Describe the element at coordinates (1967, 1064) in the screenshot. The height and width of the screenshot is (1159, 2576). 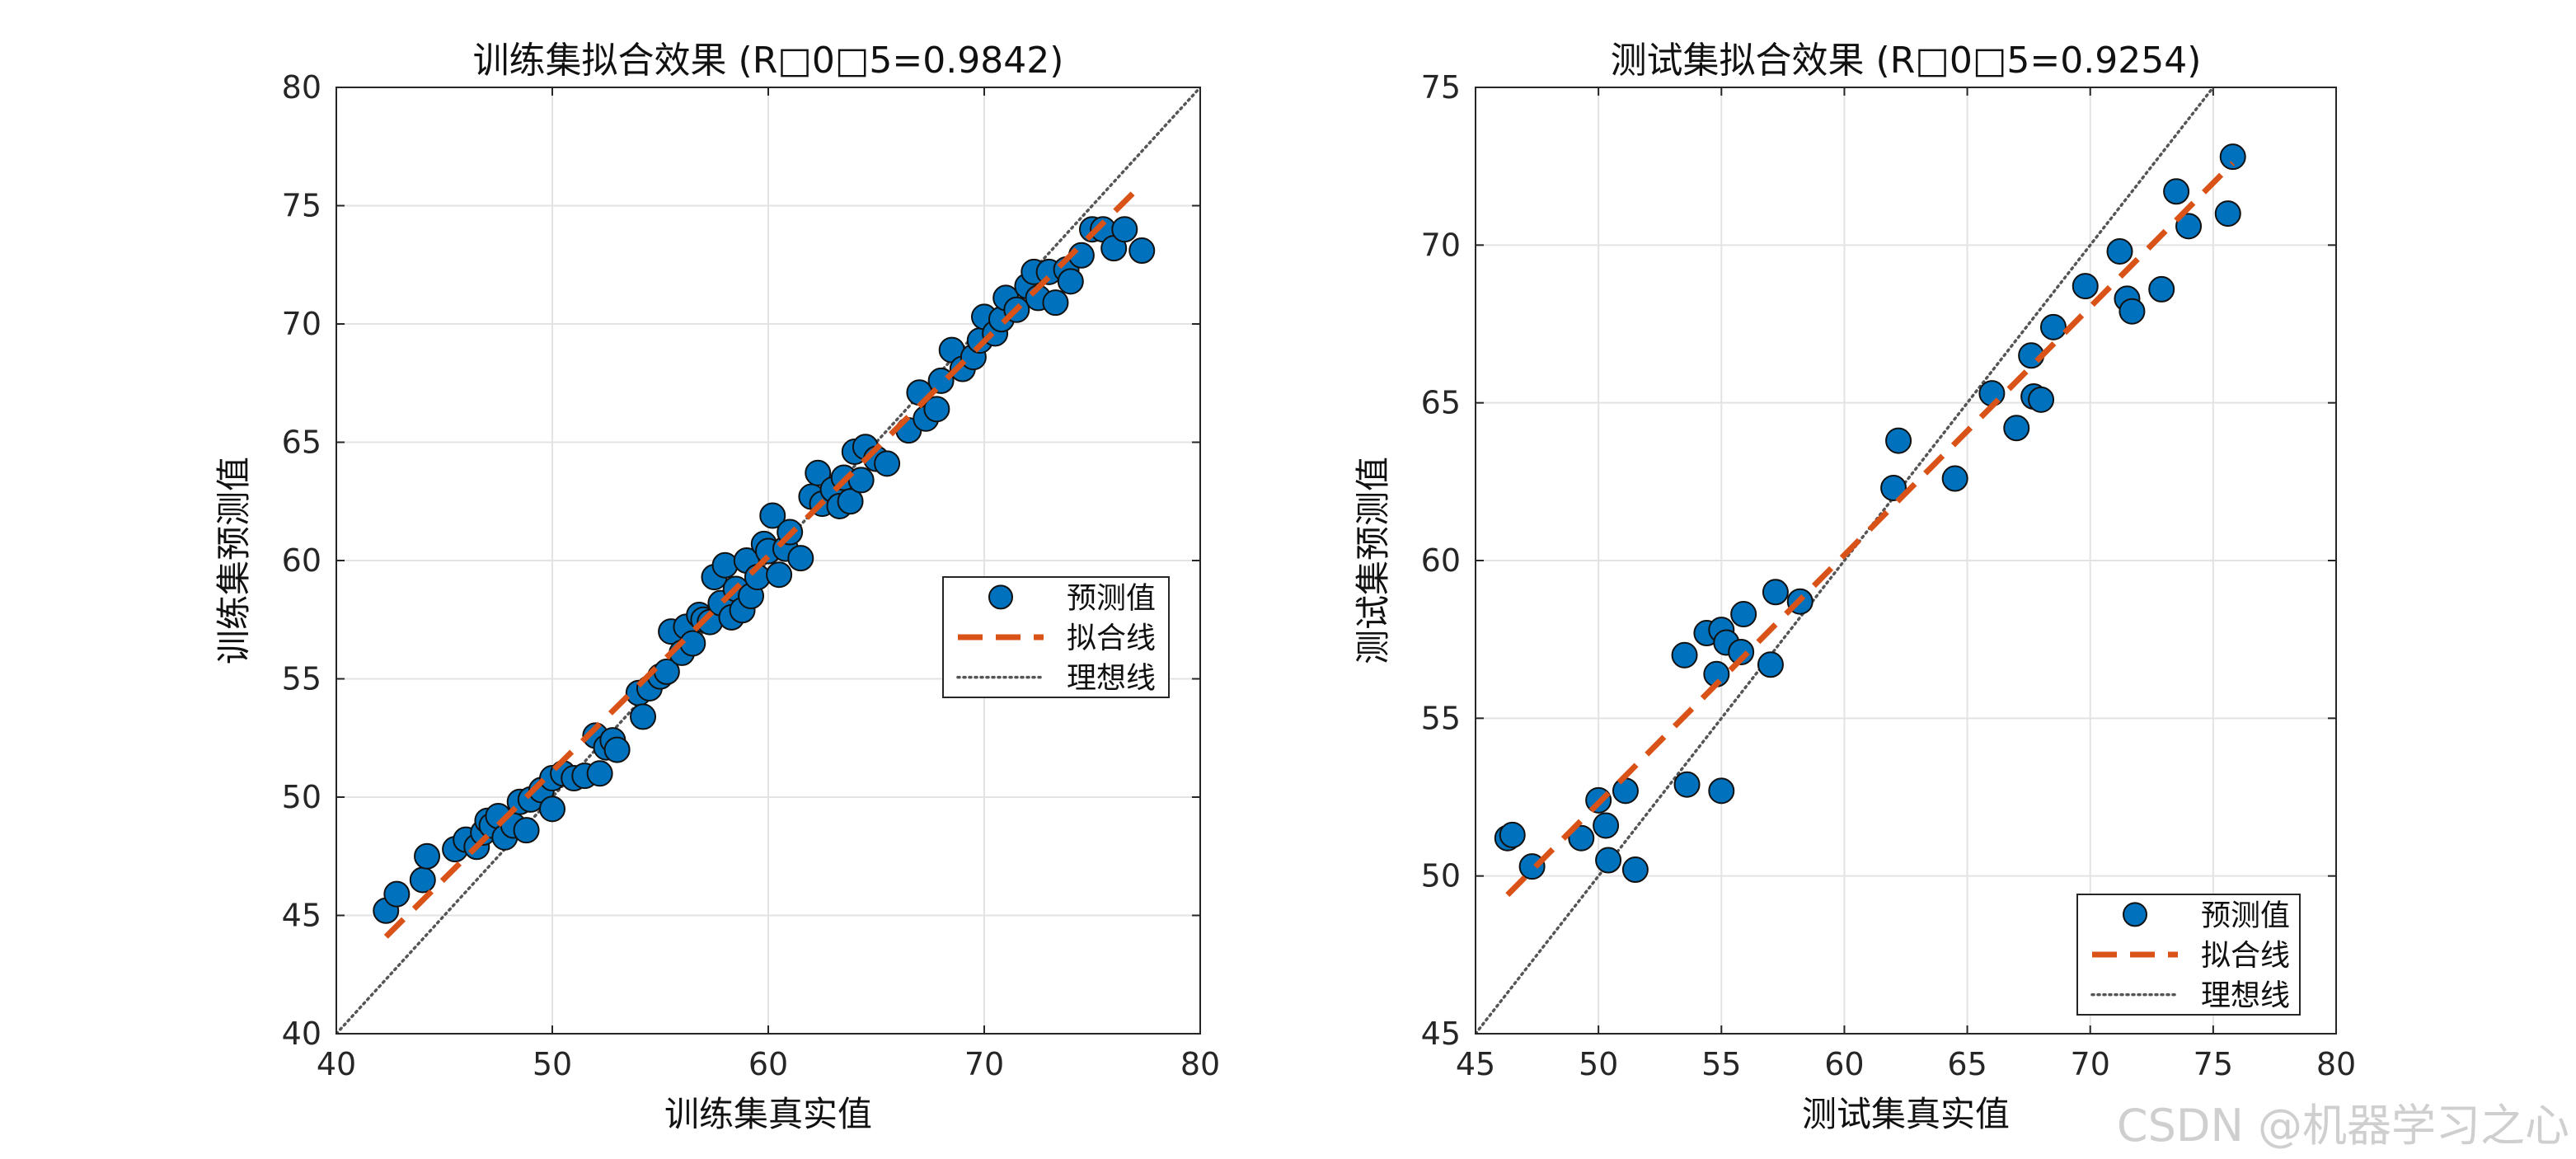
I see `x-tick-label: 65` at that location.